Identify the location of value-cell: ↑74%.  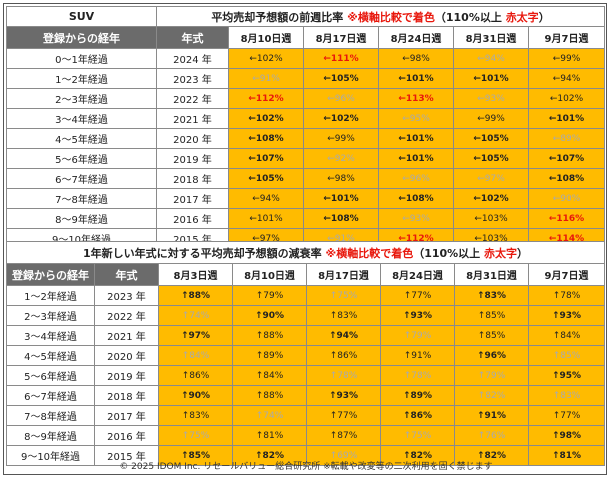
(195, 315).